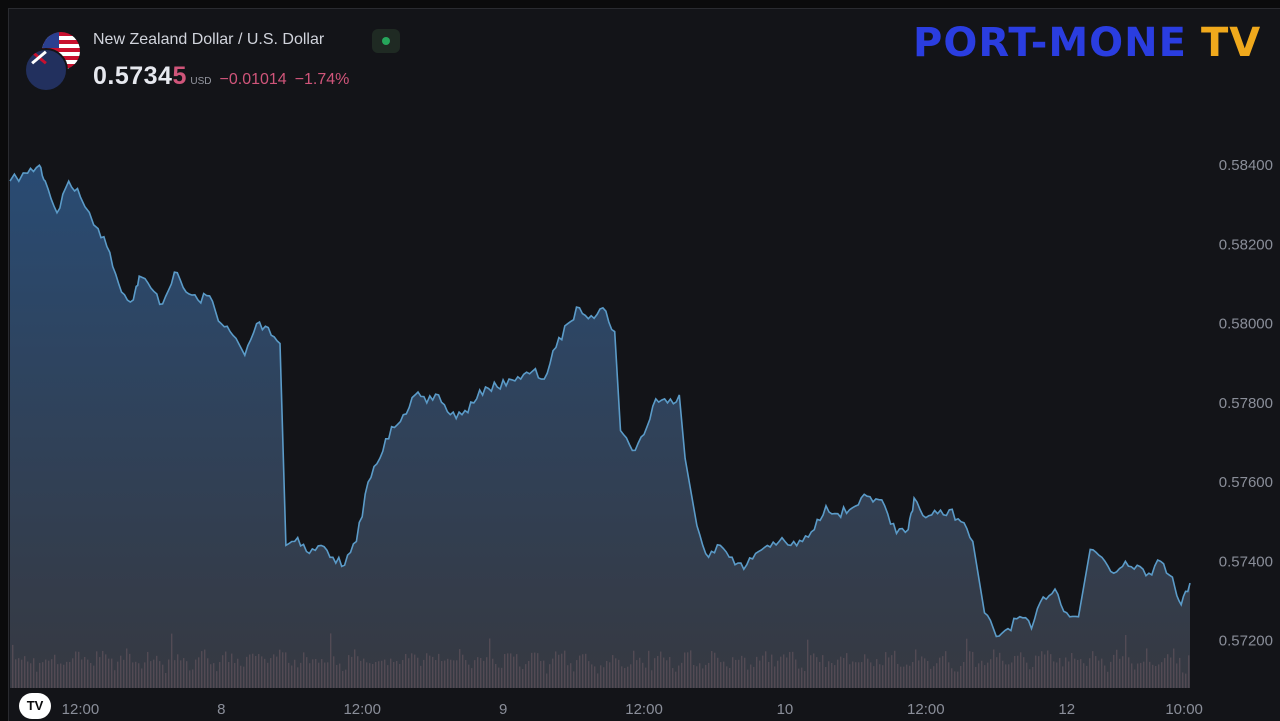 The image size is (1280, 721). What do you see at coordinates (386, 41) in the screenshot?
I see `live-status-icon` at bounding box center [386, 41].